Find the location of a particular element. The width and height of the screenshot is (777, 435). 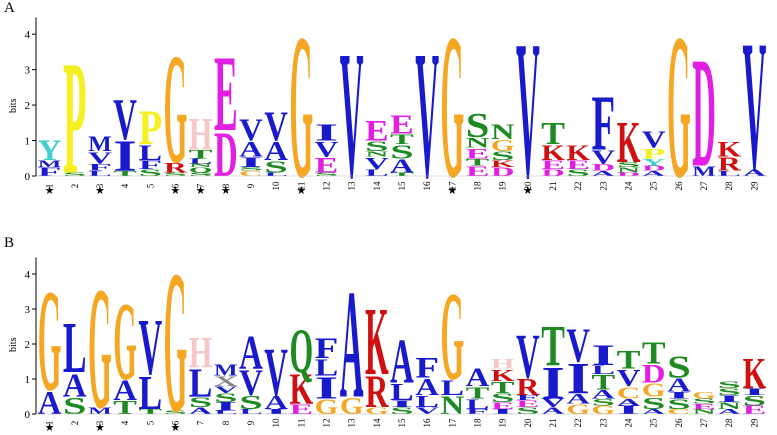

x-tick-label: 2 is located at coordinates (75, 423).